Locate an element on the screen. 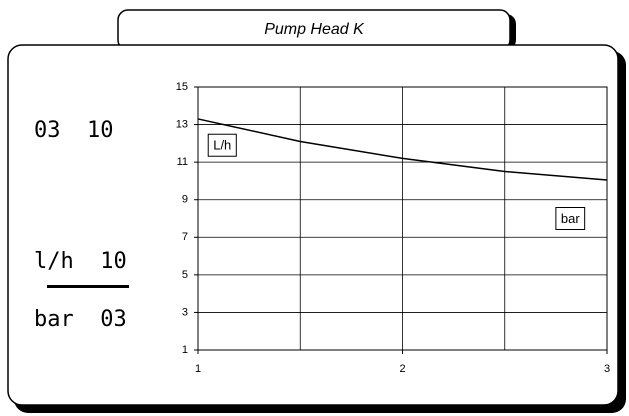  annotation: L/h is located at coordinates (222, 145).